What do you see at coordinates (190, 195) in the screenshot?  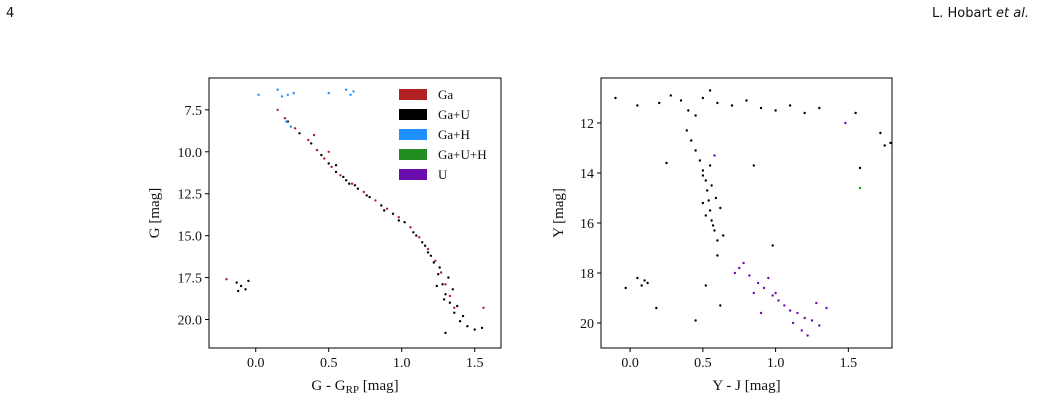 I see `left-ytick-label: 12.5` at bounding box center [190, 195].